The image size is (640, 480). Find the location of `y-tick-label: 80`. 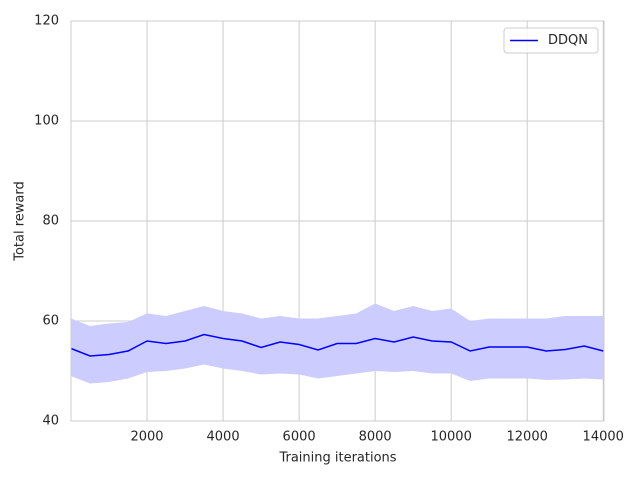

y-tick-label: 80 is located at coordinates (50, 221).